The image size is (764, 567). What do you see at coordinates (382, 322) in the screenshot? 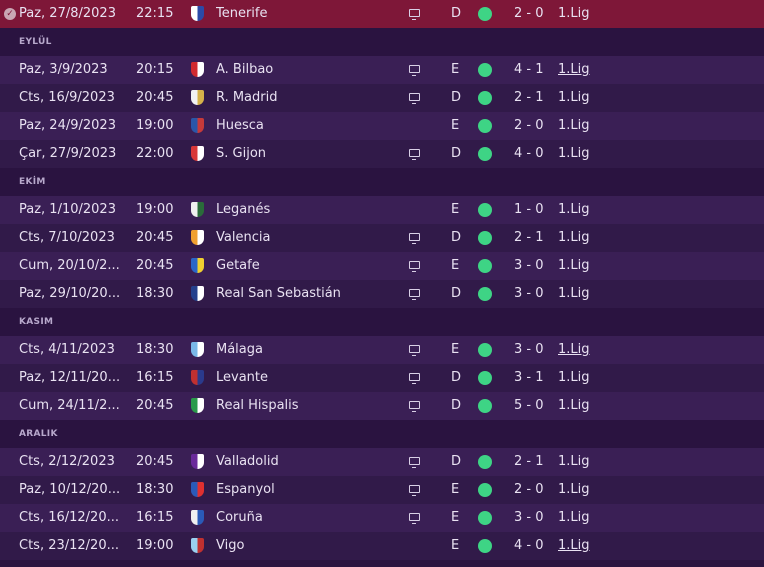
I see `month-header: KASIM` at bounding box center [382, 322].